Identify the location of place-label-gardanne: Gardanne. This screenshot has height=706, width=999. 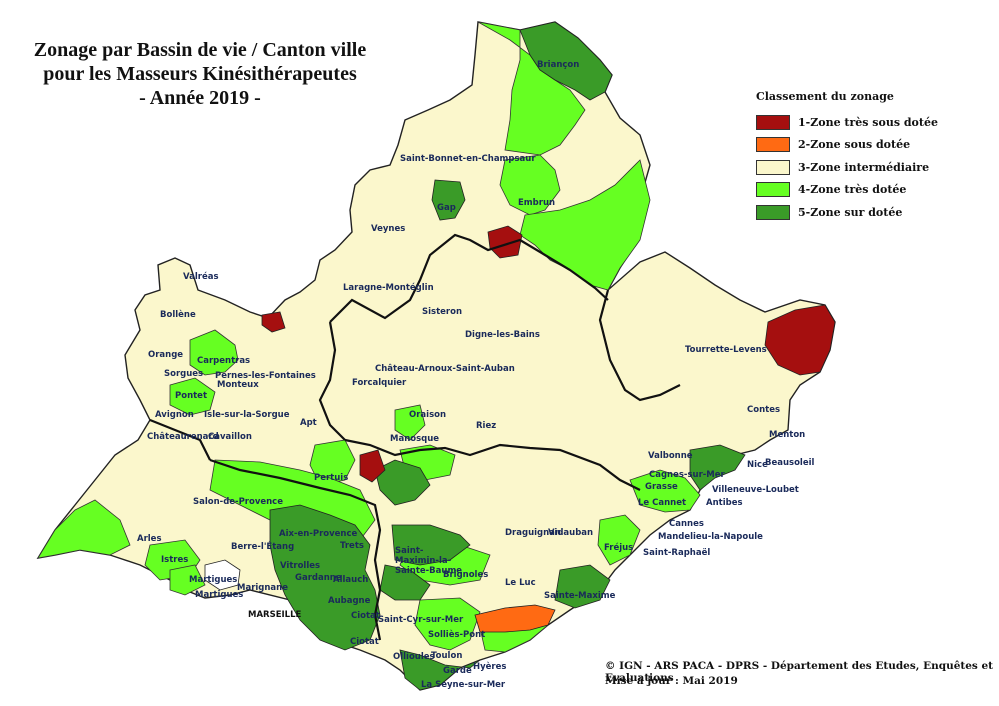
(318, 578).